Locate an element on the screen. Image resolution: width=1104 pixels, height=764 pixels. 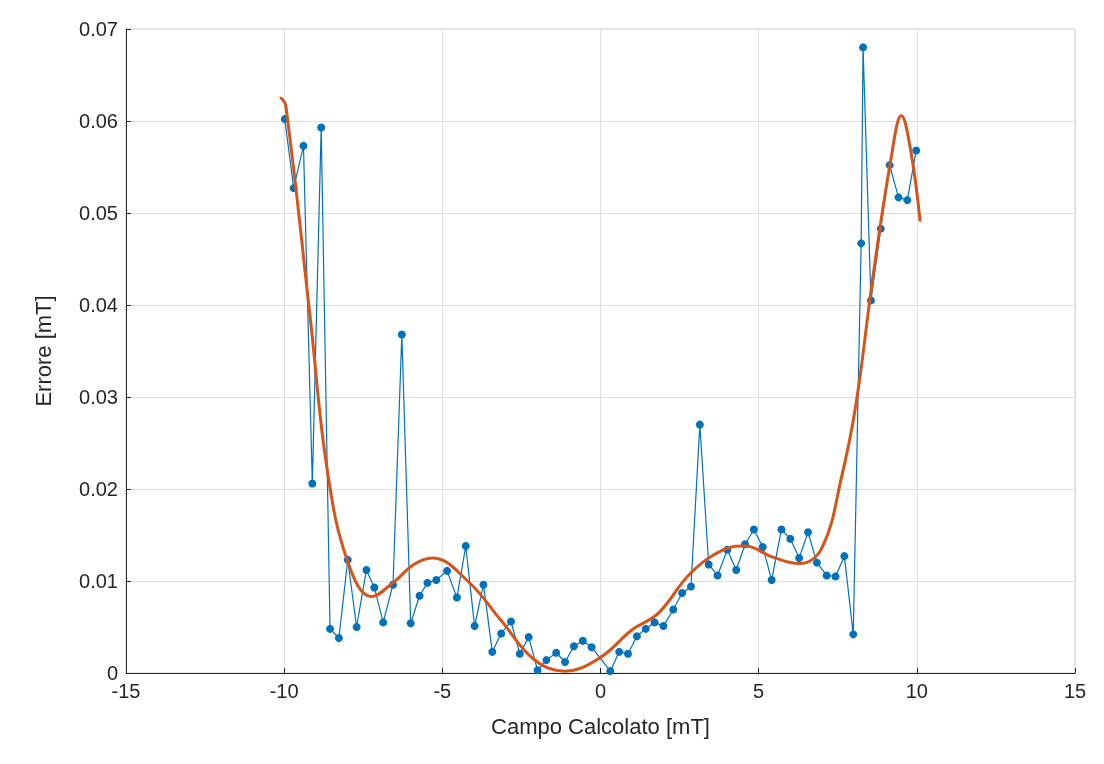
y-tick-label: 0.07 is located at coordinates (98, 29).